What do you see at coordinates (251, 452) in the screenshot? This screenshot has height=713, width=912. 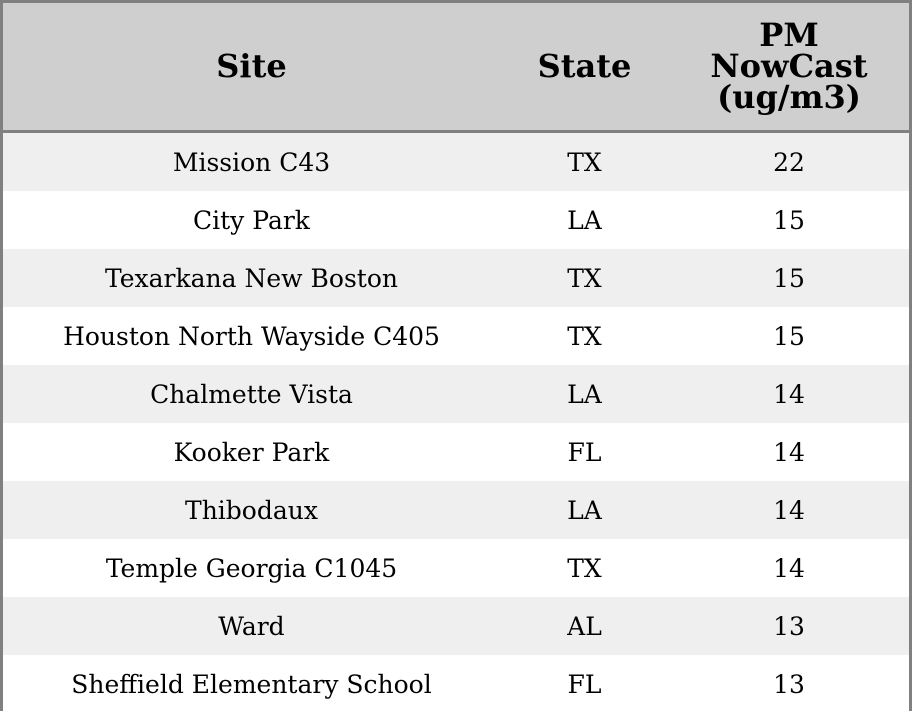 I see `cell-site: Kooker Park` at bounding box center [251, 452].